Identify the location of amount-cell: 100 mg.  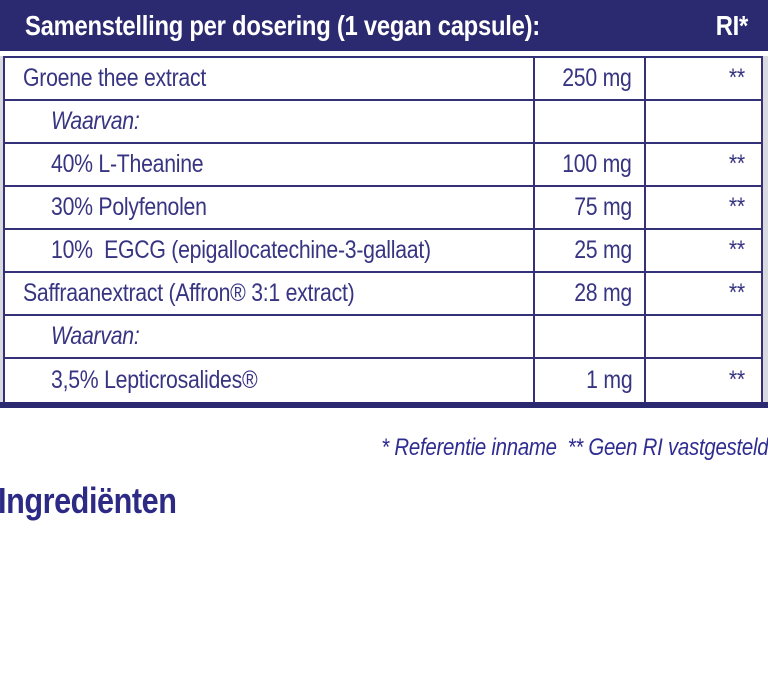
(588, 164).